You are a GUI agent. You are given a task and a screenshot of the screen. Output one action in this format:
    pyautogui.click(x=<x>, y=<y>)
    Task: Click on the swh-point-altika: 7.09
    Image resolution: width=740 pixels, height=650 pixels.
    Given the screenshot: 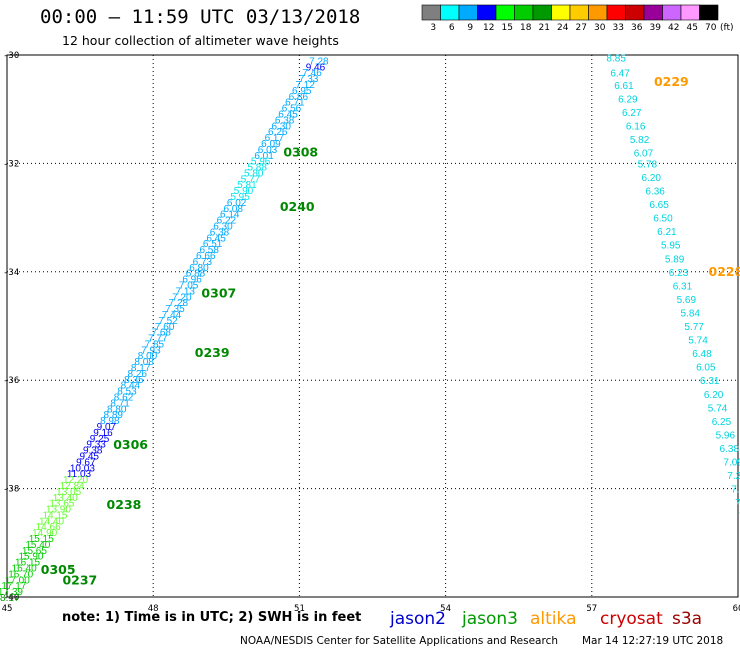 What is the action you would take?
    pyautogui.click(x=731, y=463)
    